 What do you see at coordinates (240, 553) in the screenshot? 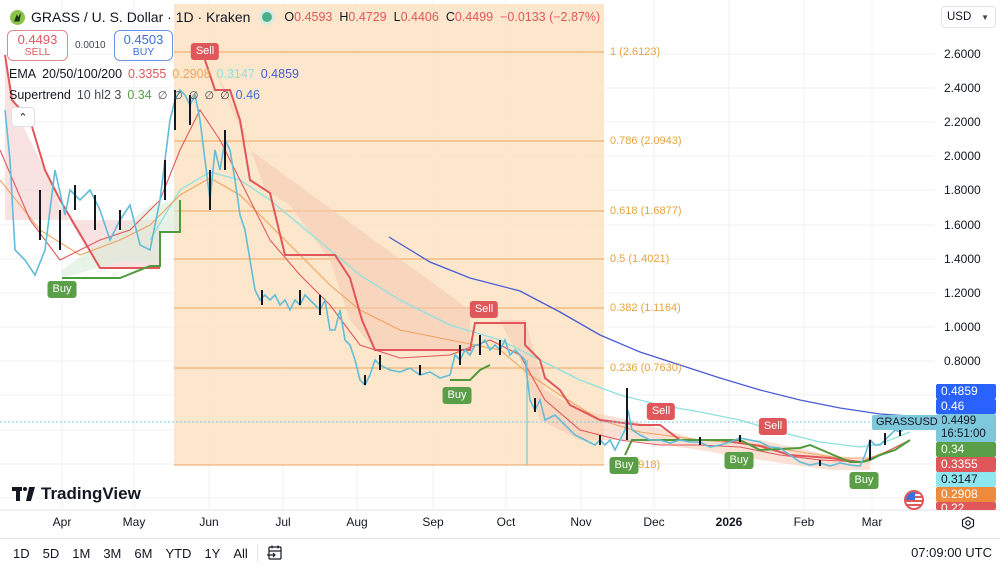
I see `range-all-button: All` at bounding box center [240, 553].